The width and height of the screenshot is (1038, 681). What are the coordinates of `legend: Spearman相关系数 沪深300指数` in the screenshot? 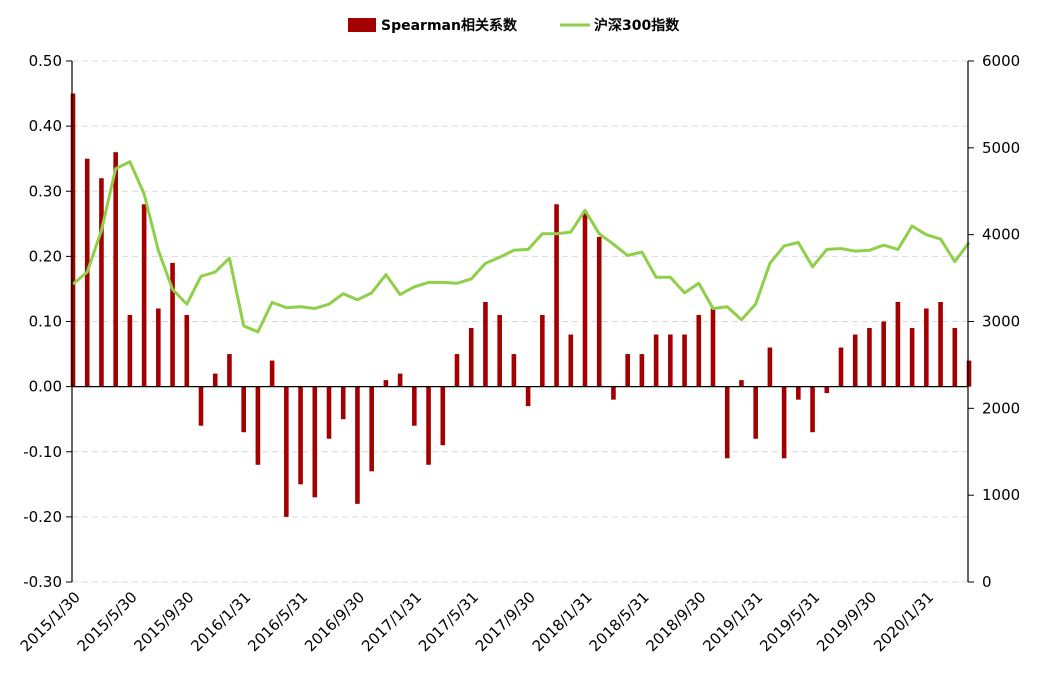 It's located at (514, 25).